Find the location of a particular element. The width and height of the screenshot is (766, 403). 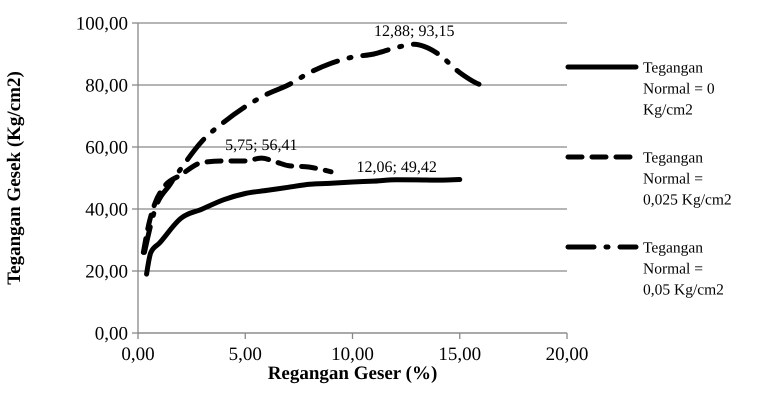

x-tick-label: 10,00 is located at coordinates (352, 354).